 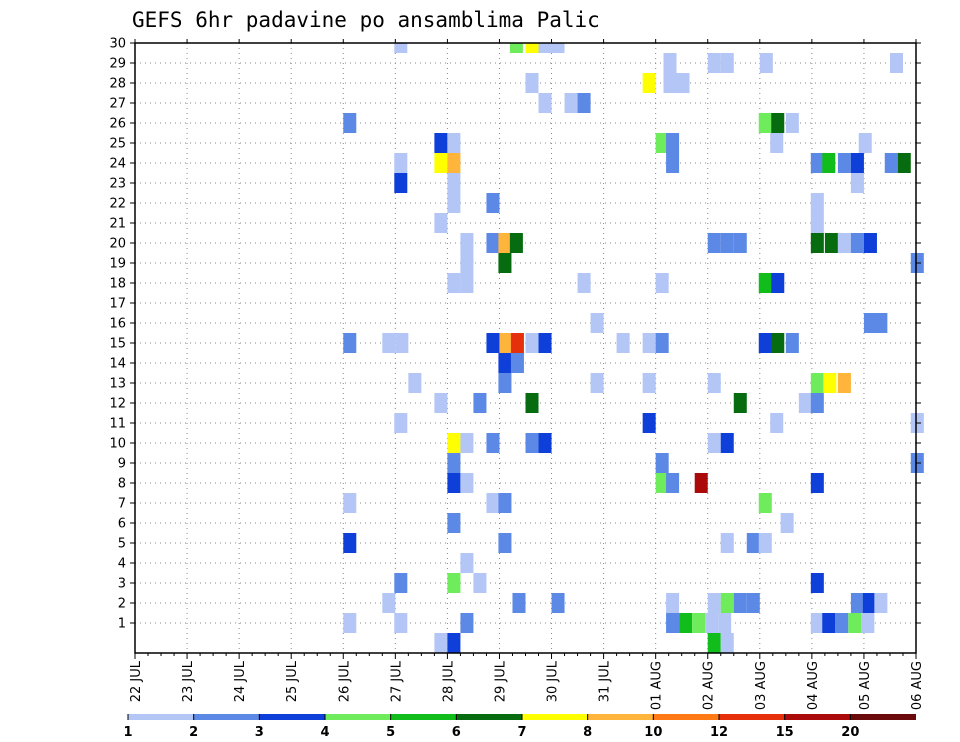 What do you see at coordinates (117, 264) in the screenshot?
I see `y-tick-label: 19` at bounding box center [117, 264].